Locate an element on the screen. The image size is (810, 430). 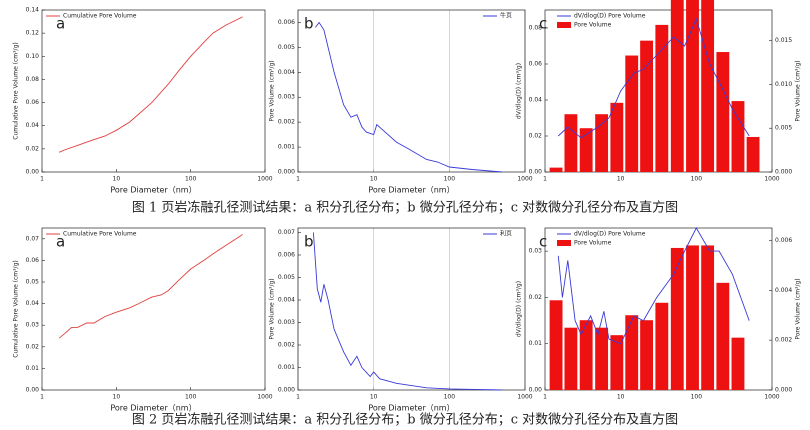
legend-swatch is located at coordinates (564, 243).